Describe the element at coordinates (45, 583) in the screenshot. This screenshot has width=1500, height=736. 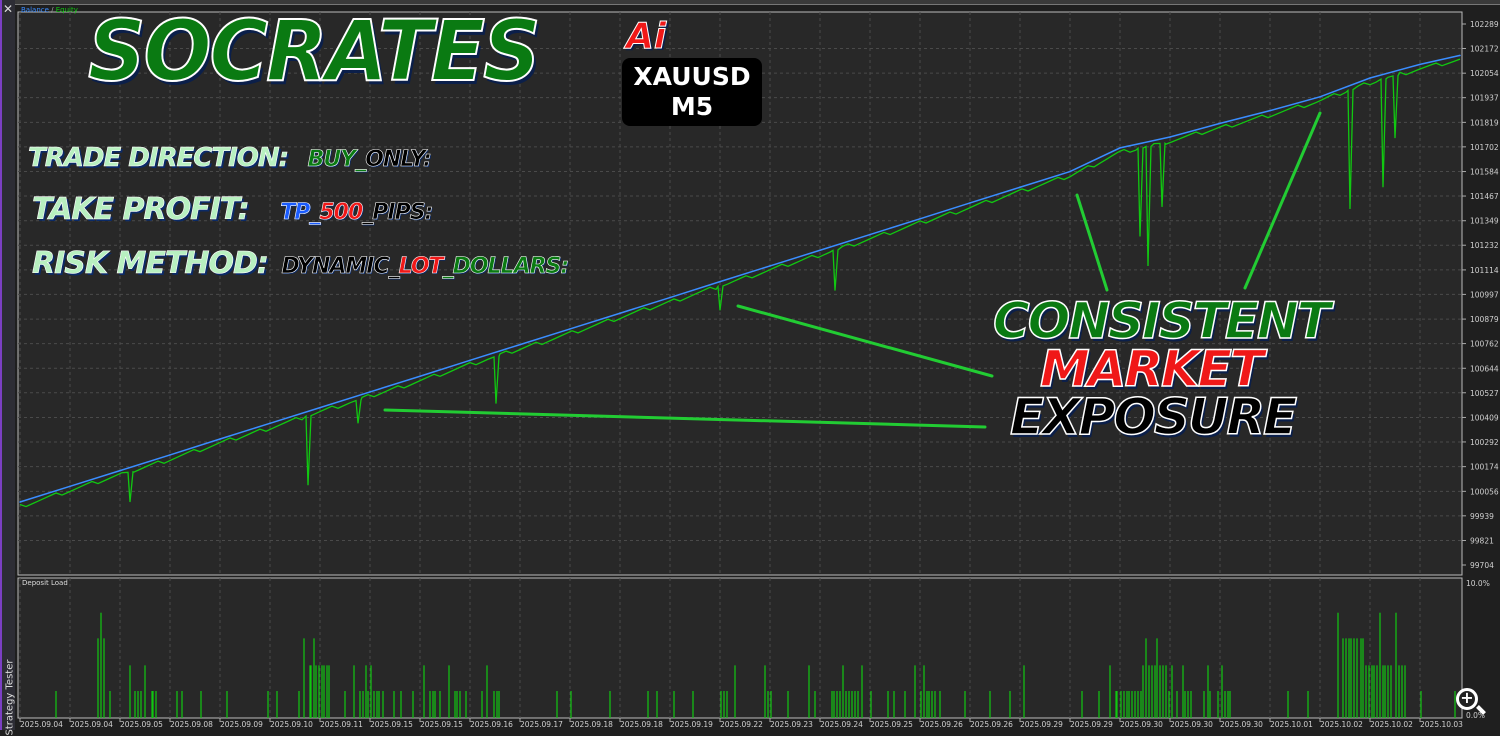
I see `deposit-load-title: Deposit Load` at that location.